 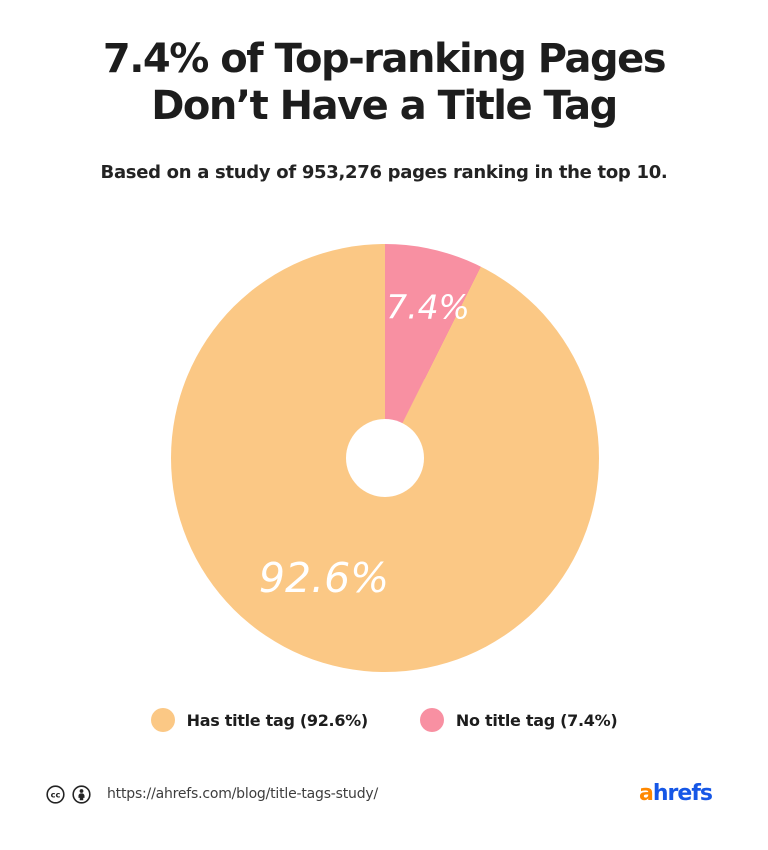 I want to click on chart-title-line1: 7.4% of Top-ranking Pages, so click(x=384, y=59).